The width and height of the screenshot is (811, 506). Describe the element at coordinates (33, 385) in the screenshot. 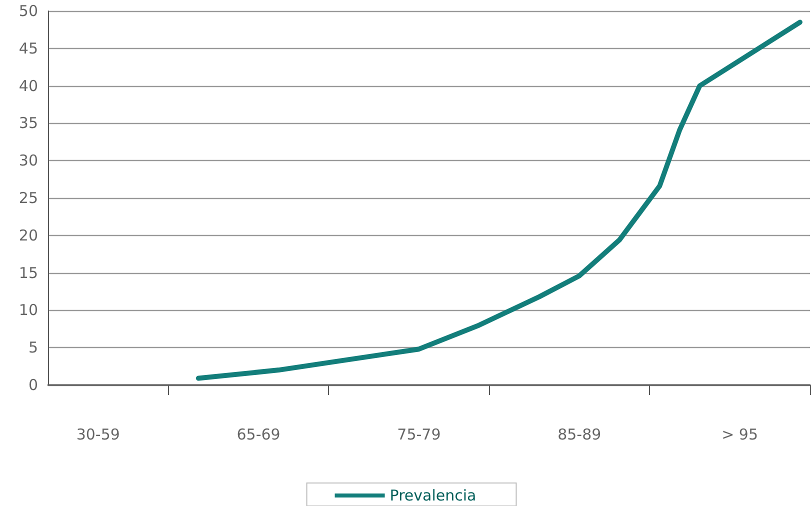

I see `y-tick-label: 0` at that location.